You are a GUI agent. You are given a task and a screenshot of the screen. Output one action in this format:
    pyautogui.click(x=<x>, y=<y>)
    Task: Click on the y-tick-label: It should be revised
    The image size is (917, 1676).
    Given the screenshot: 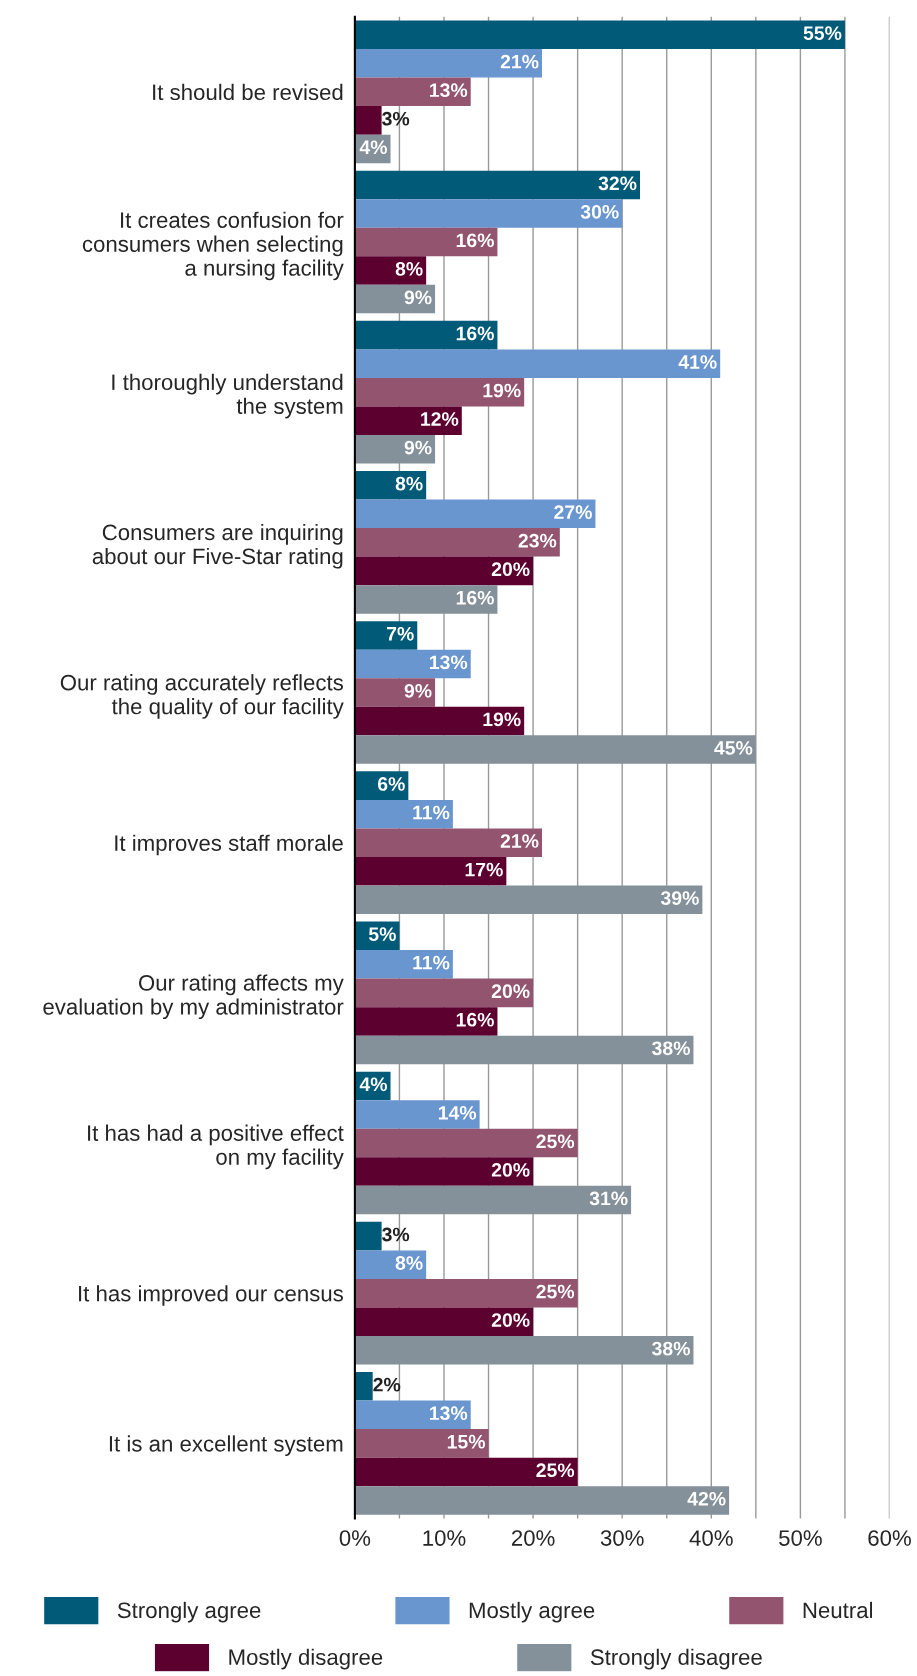 What is the action you would take?
    pyautogui.click(x=248, y=92)
    